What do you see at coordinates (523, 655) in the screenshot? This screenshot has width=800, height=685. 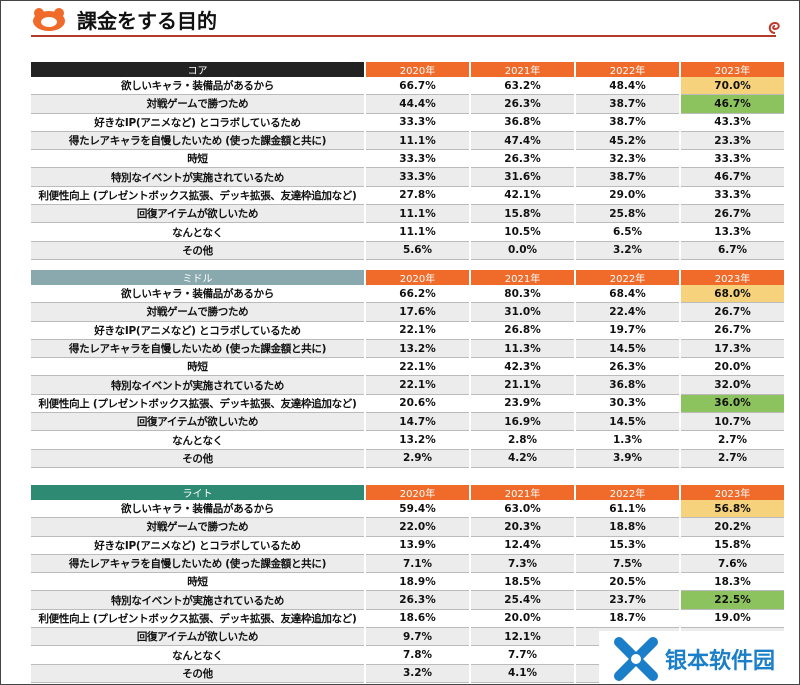 I see `value-cell: 7.7%` at bounding box center [523, 655].